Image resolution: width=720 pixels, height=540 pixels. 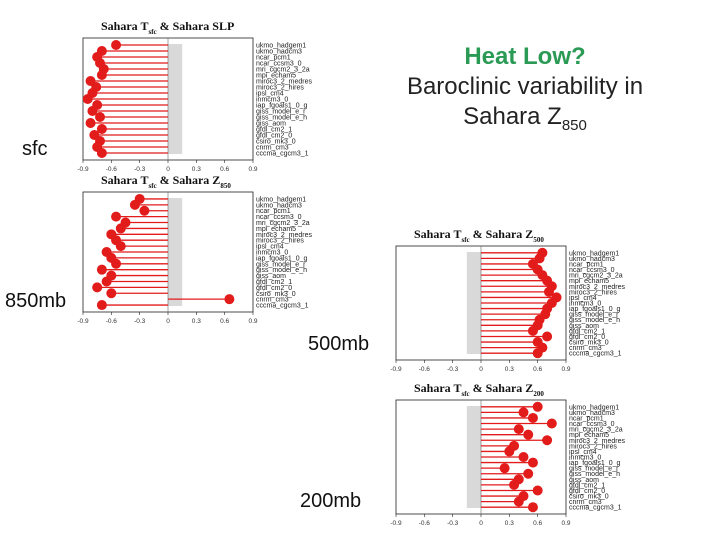 What do you see at coordinates (225, 186) in the screenshot?
I see `chart-title-subscript-2: 850` at bounding box center [225, 186].